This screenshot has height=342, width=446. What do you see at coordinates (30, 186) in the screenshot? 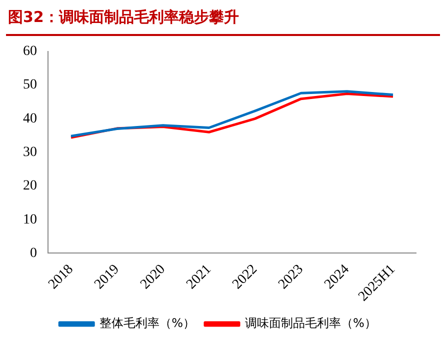
I see `y-tick-label: 20` at bounding box center [30, 186].